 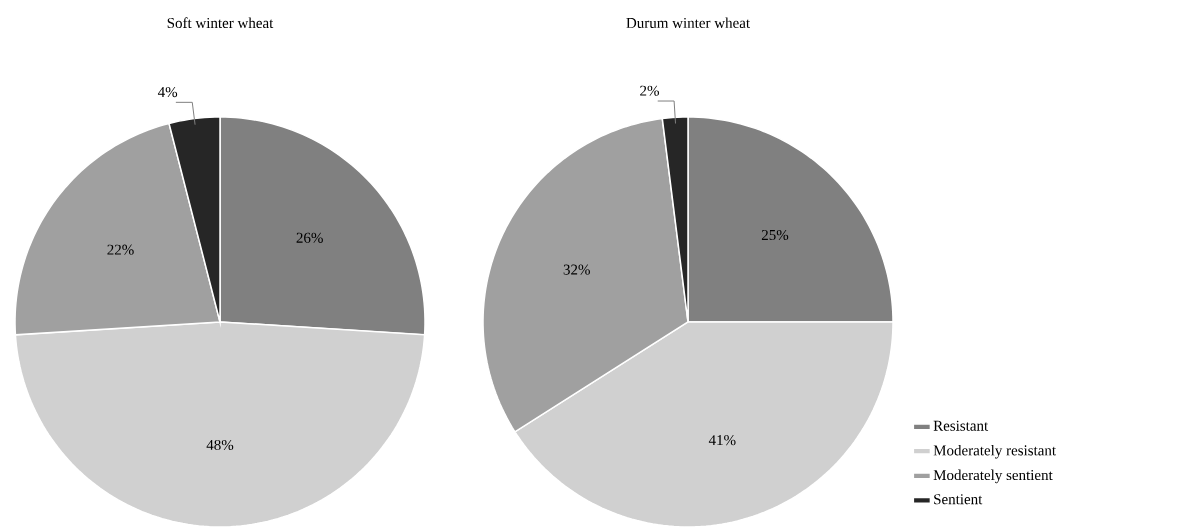 I want to click on legend-label: Moderately resistant, so click(x=994, y=451).